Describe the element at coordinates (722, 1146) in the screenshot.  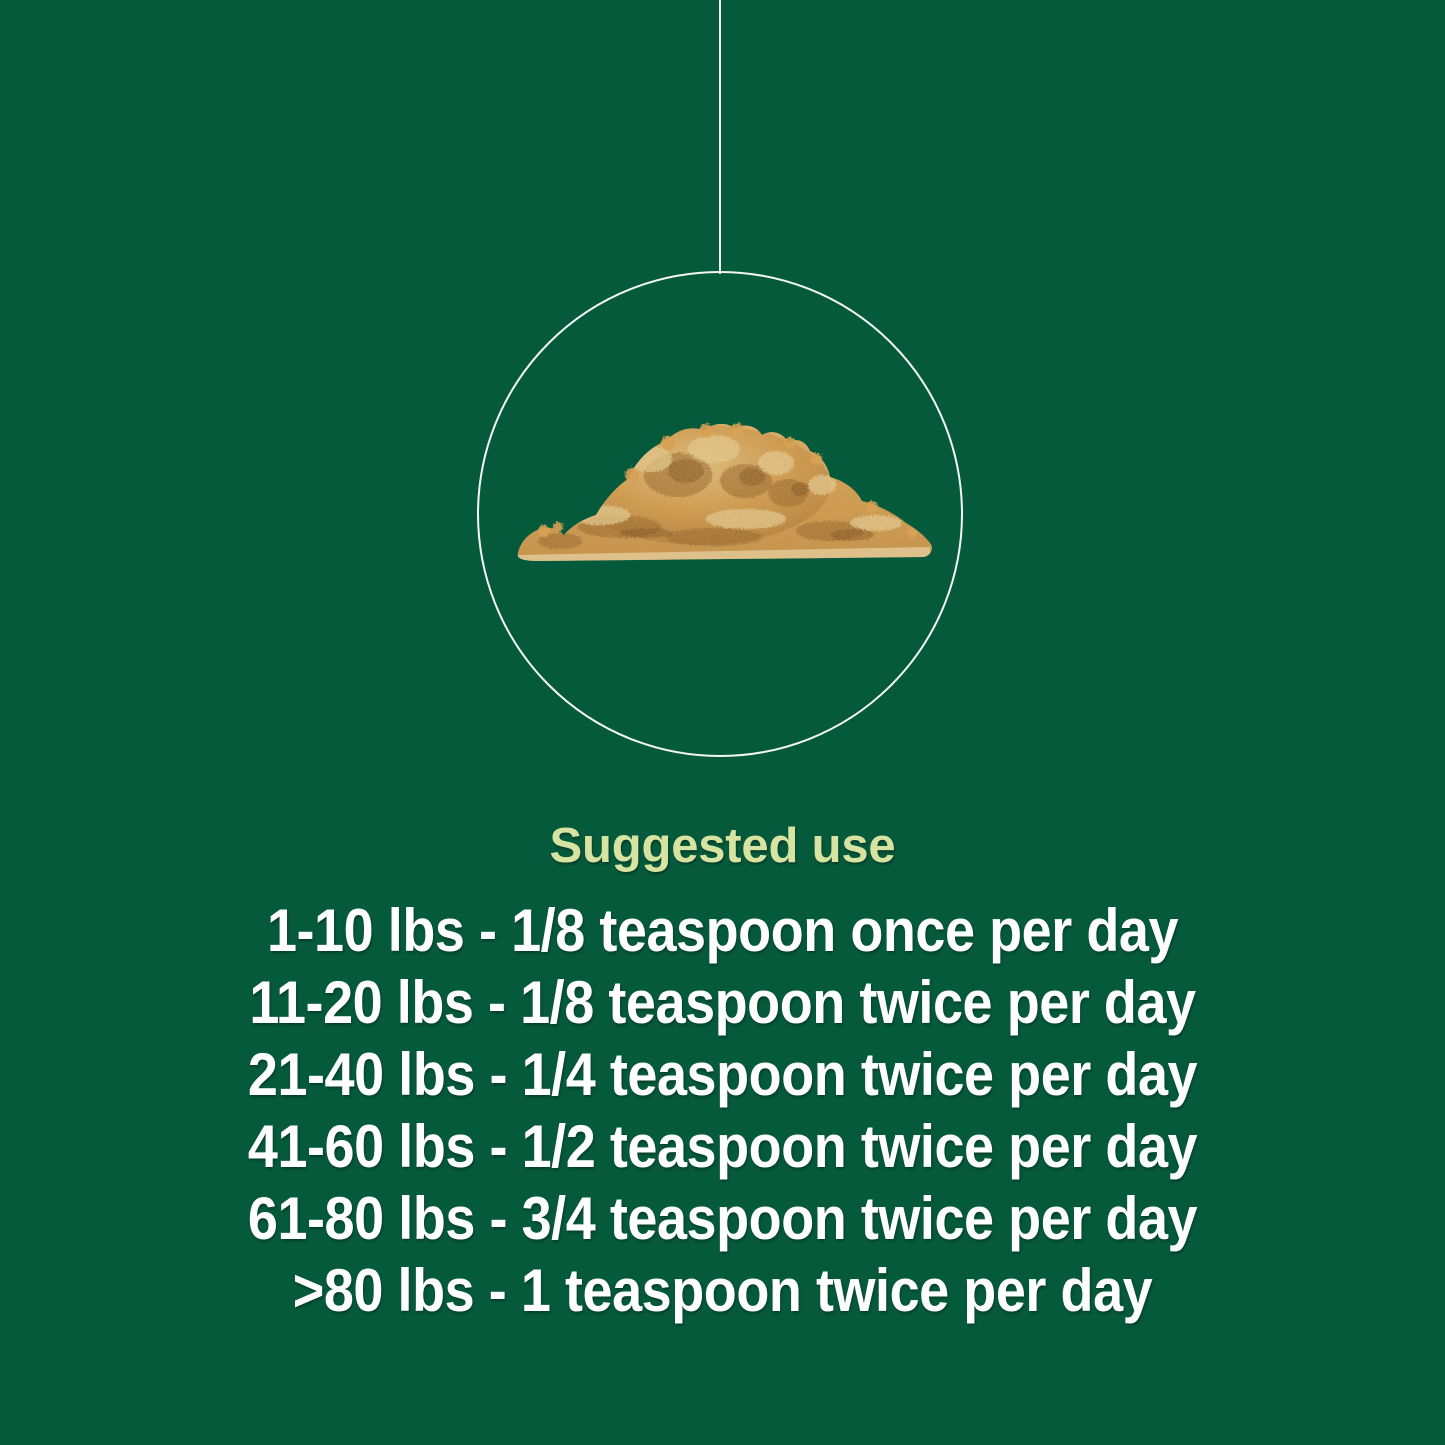
I see `dosage-line: 41-60 lbs - 1/2 teaspoon twice per day` at that location.